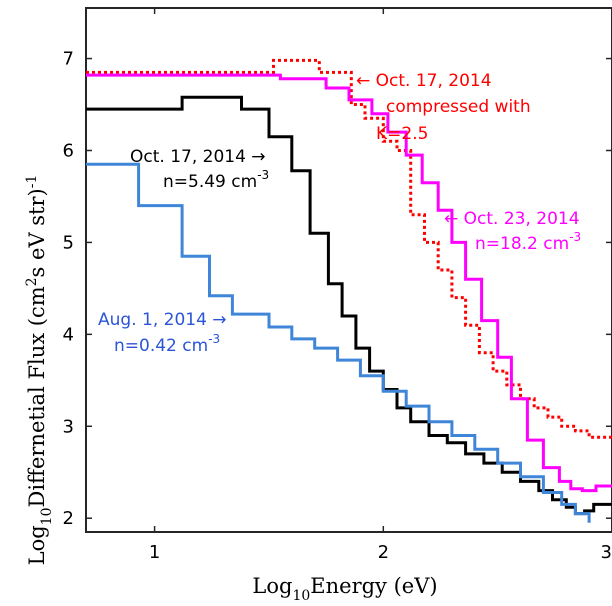 Image resolution: width=612 pixels, height=606 pixels. Describe the element at coordinates (68, 150) in the screenshot. I see `y-tick-label: 6` at that location.